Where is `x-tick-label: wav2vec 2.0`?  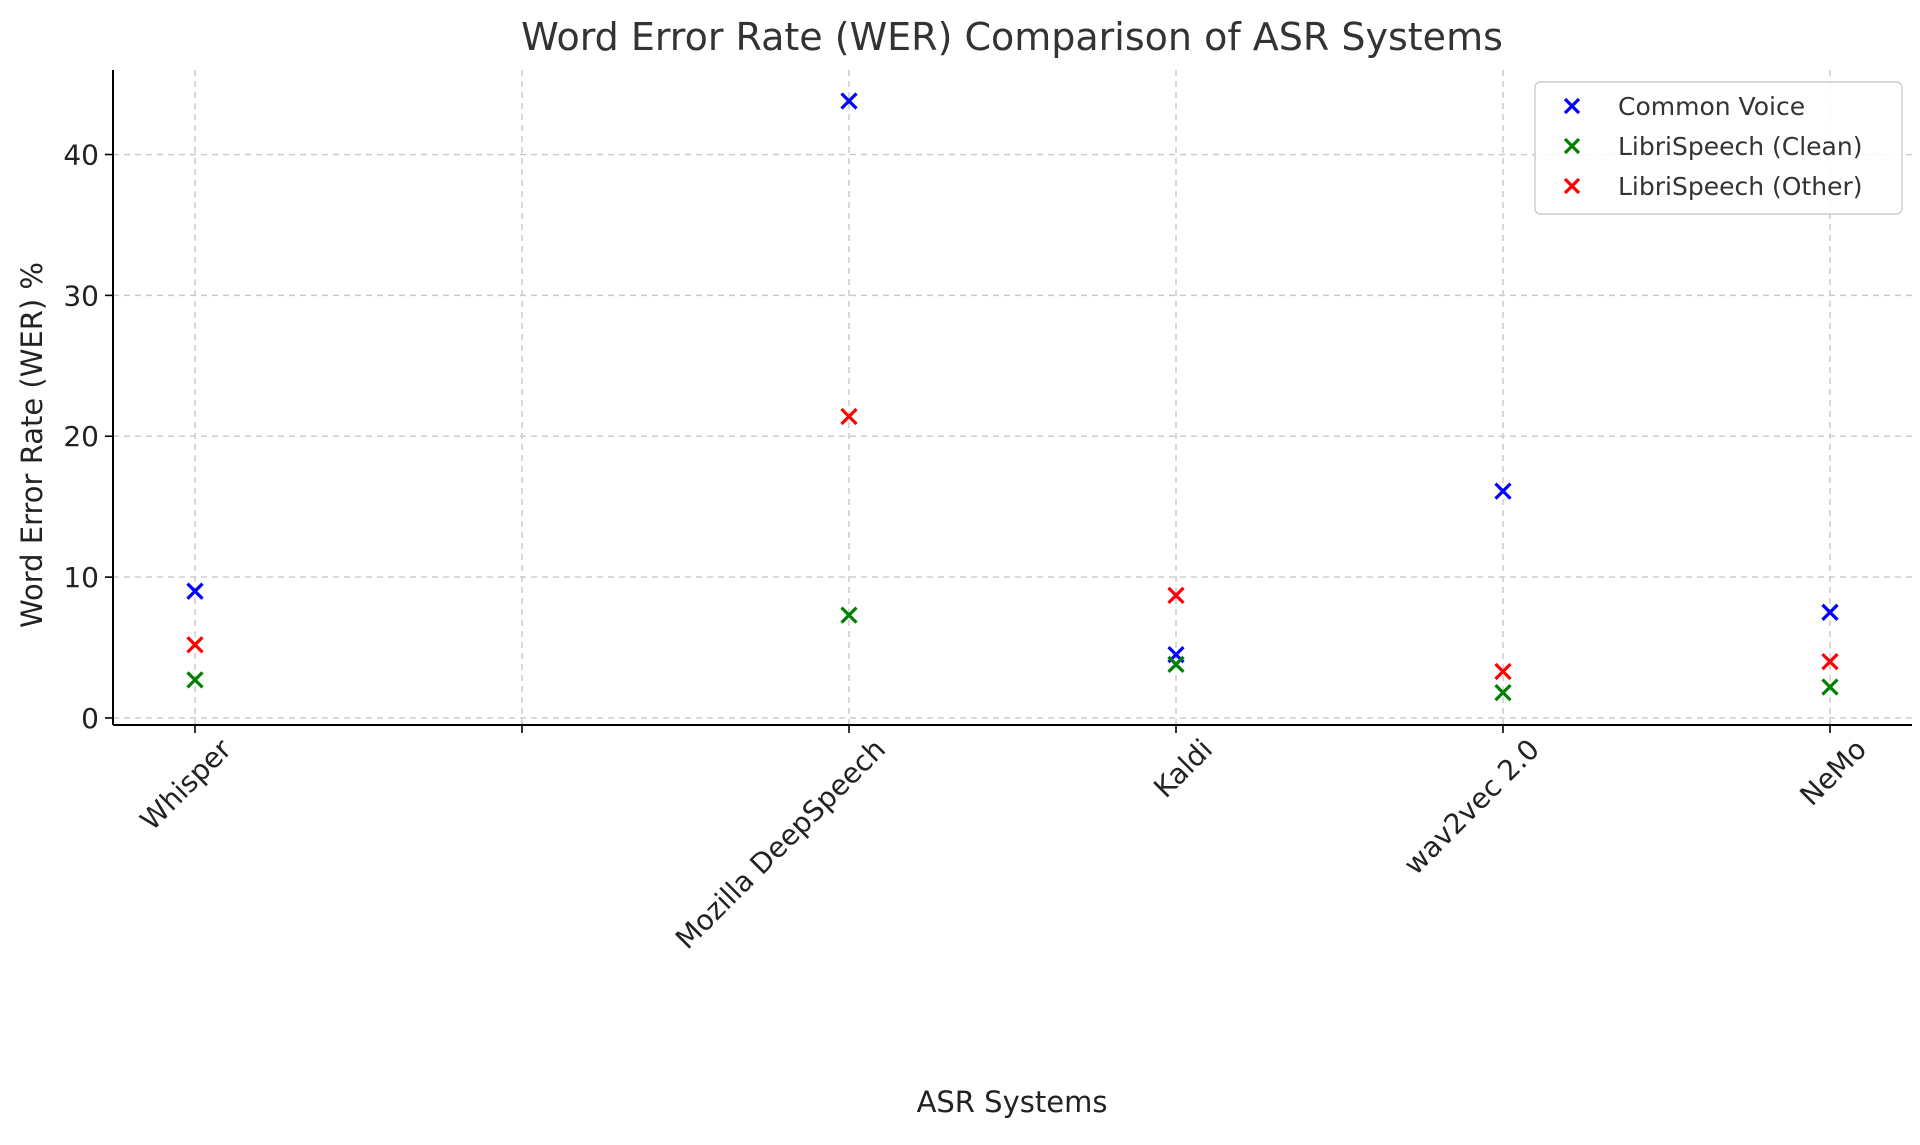
x-tick-label: wav2vec 2.0 is located at coordinates (1471, 807).